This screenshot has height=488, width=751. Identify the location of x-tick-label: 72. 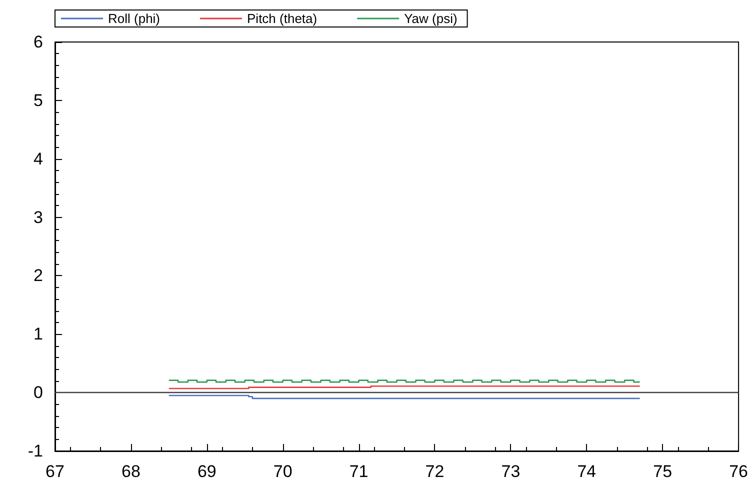
(434, 471).